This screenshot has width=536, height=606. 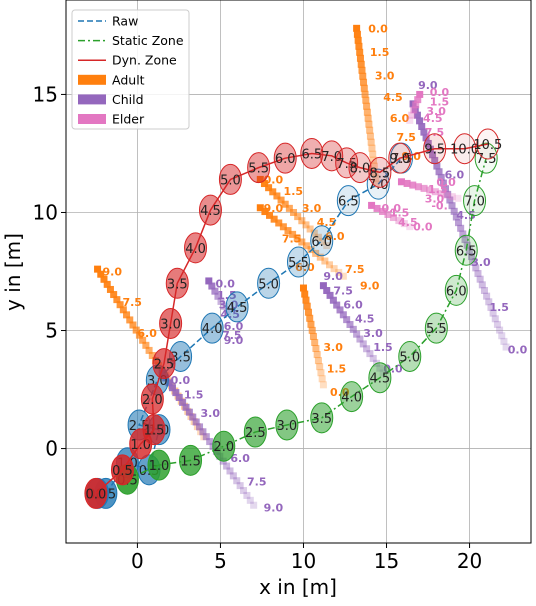 I want to click on zone-time-label: 7.0, so click(x=378, y=185).